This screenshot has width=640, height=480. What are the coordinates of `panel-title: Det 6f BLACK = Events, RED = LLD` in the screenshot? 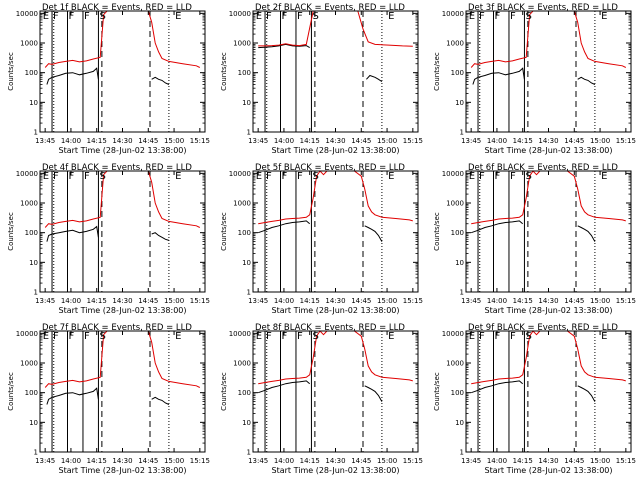 It's located at (543, 168).